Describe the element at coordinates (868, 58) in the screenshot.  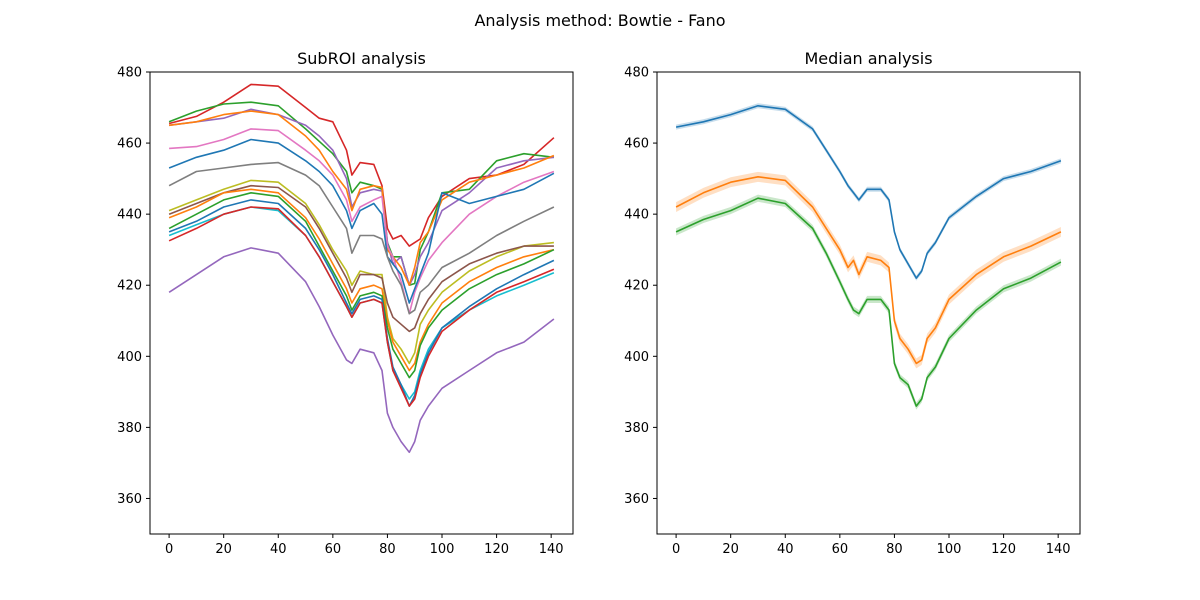
I see `median-title: Median analysis` at that location.